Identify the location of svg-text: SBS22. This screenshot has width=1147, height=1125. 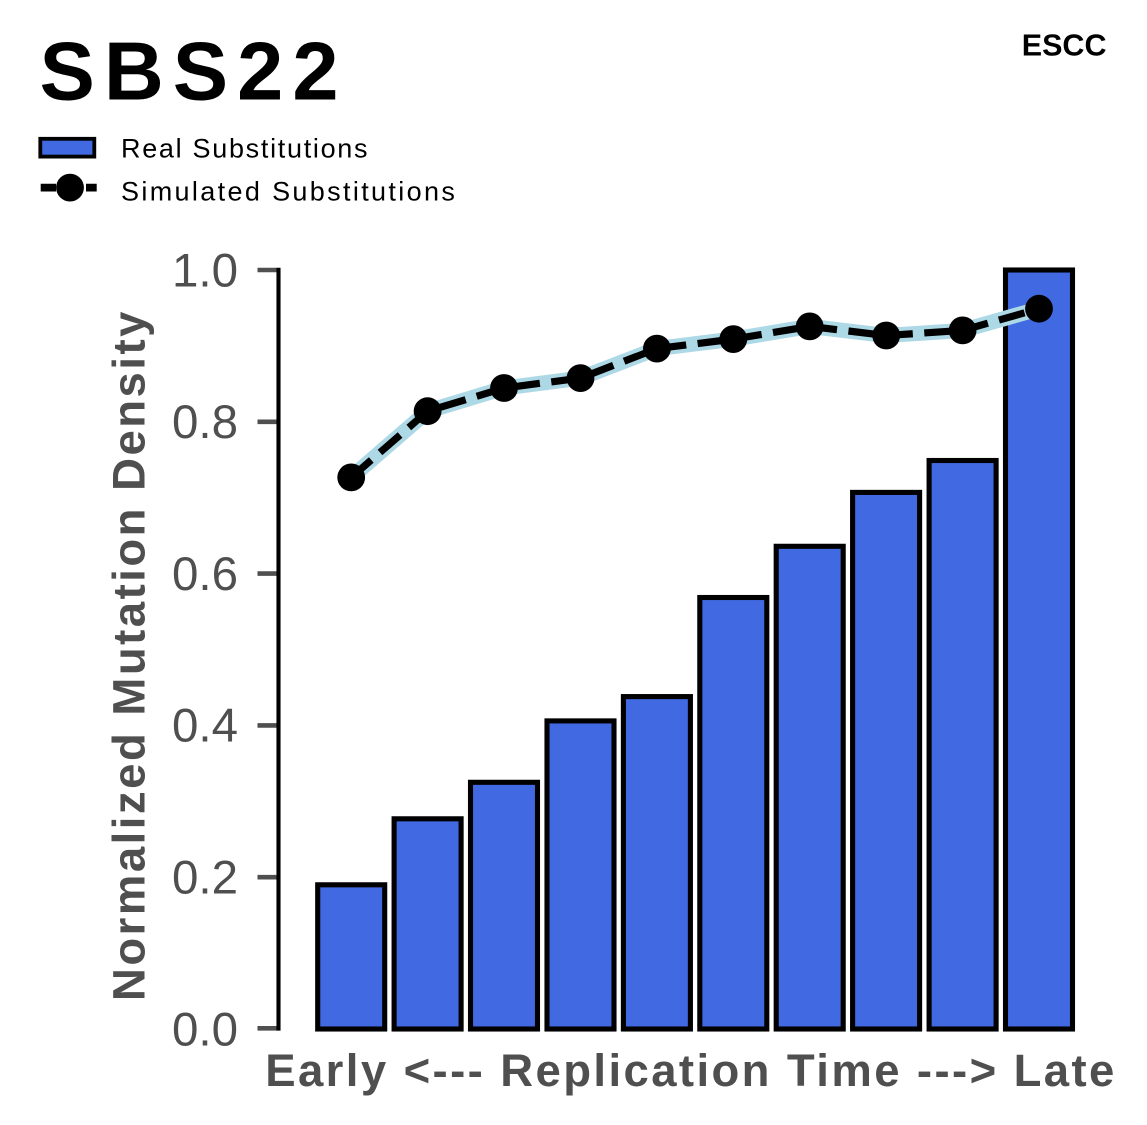
(194, 70).